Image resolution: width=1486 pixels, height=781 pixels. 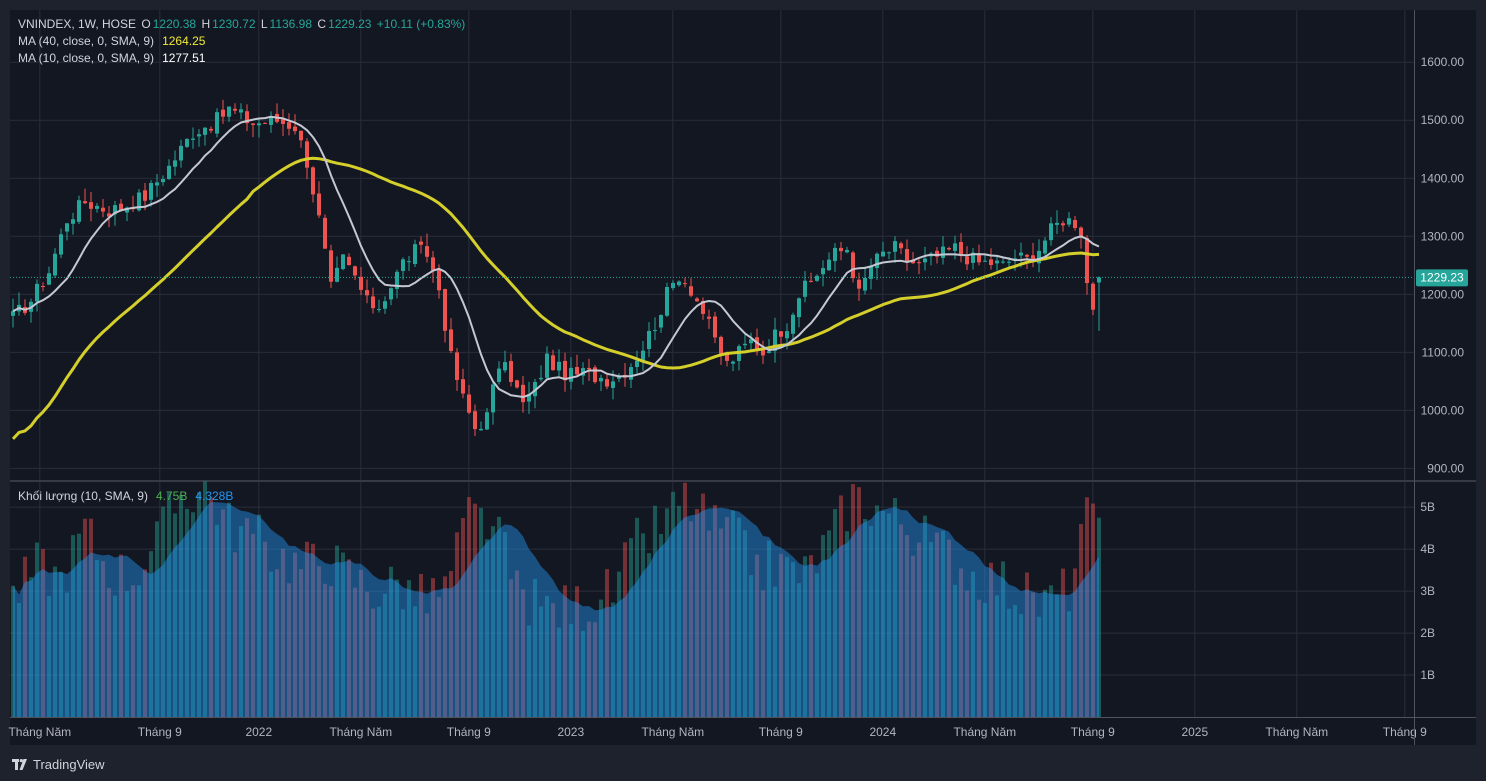 I want to click on volume-value: 4.75B, so click(x=171, y=496).